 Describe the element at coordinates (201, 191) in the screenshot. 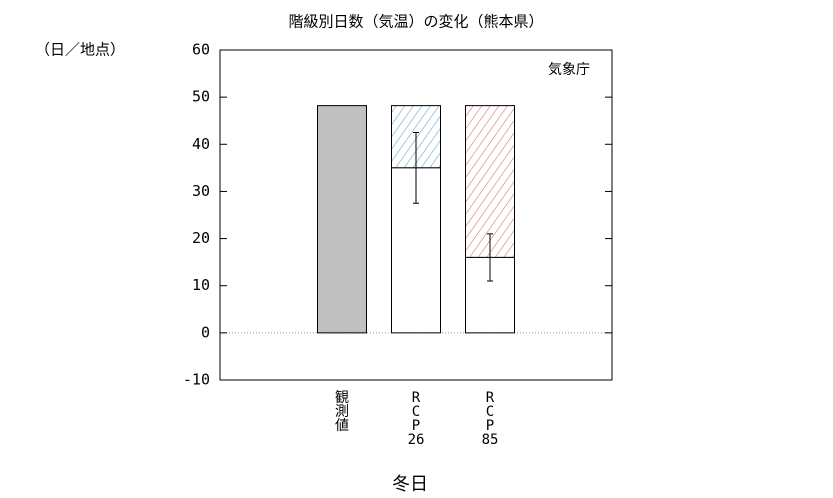

I see `y-tick-label: 30` at that location.